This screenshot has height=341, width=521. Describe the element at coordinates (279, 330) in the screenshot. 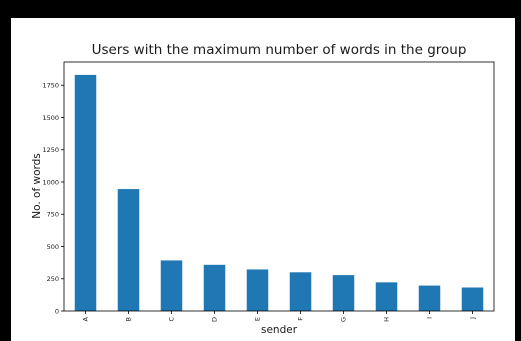

I see `x-axis-label: sender` at that location.